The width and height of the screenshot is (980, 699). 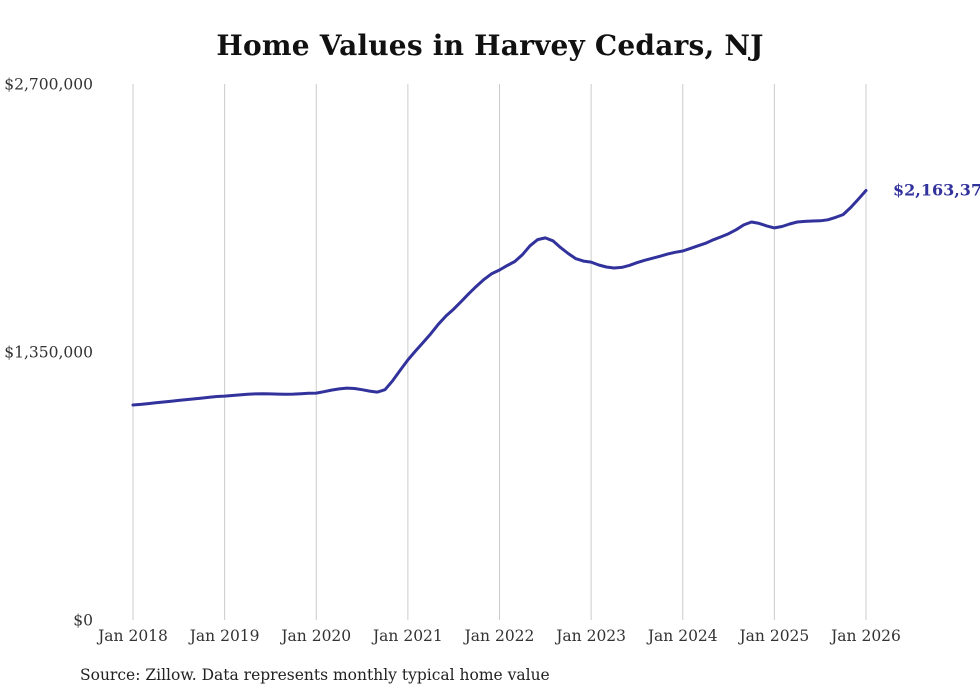 I want to click on x-tick-label: Jan 2020, so click(x=315, y=636).